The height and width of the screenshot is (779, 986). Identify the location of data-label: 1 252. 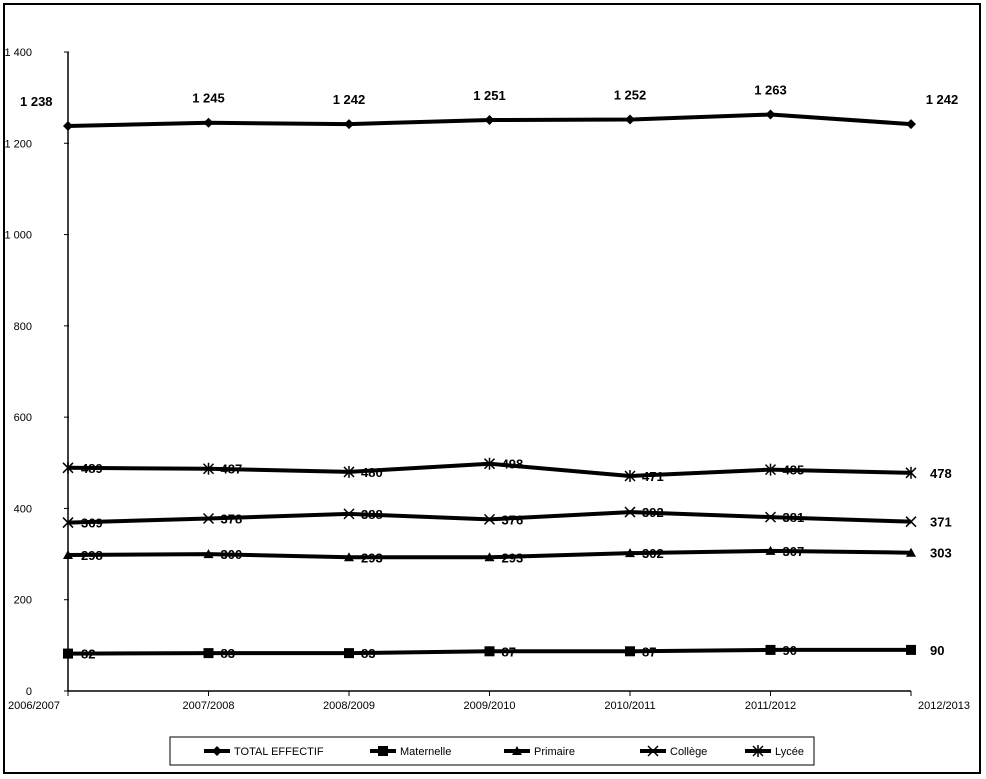
(630, 95).